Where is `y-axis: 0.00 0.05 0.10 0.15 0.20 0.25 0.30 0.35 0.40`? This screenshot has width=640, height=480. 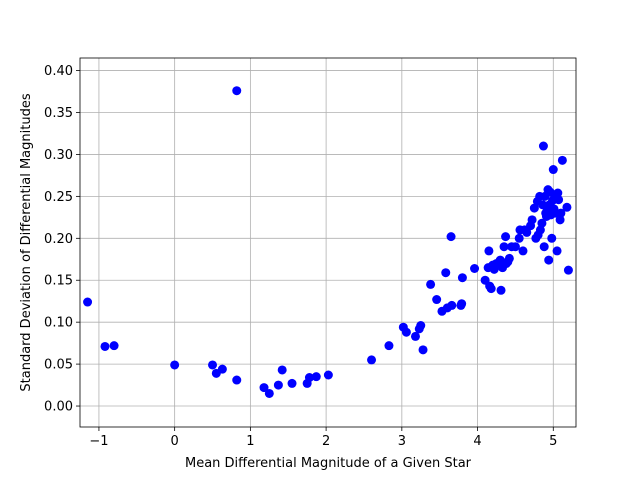
y-axis: 0.00 0.05 0.10 0.15 0.20 0.25 0.30 0.35 0.40 is located at coordinates (62, 239).